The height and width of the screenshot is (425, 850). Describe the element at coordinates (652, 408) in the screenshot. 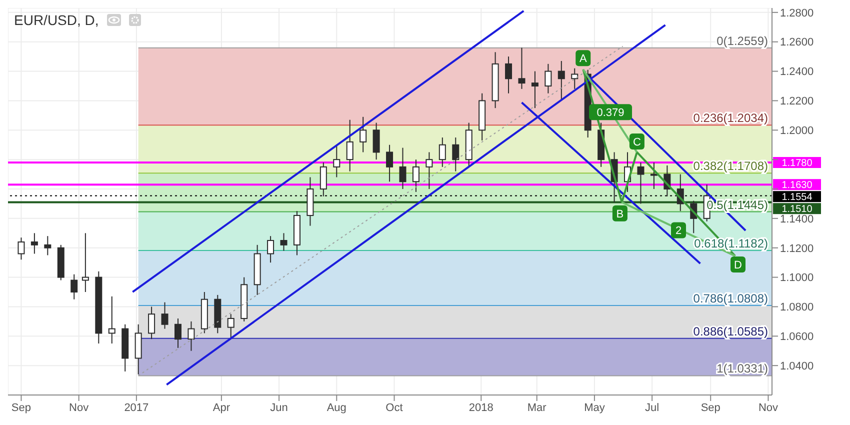

I see `x-tick-label: Jul` at that location.